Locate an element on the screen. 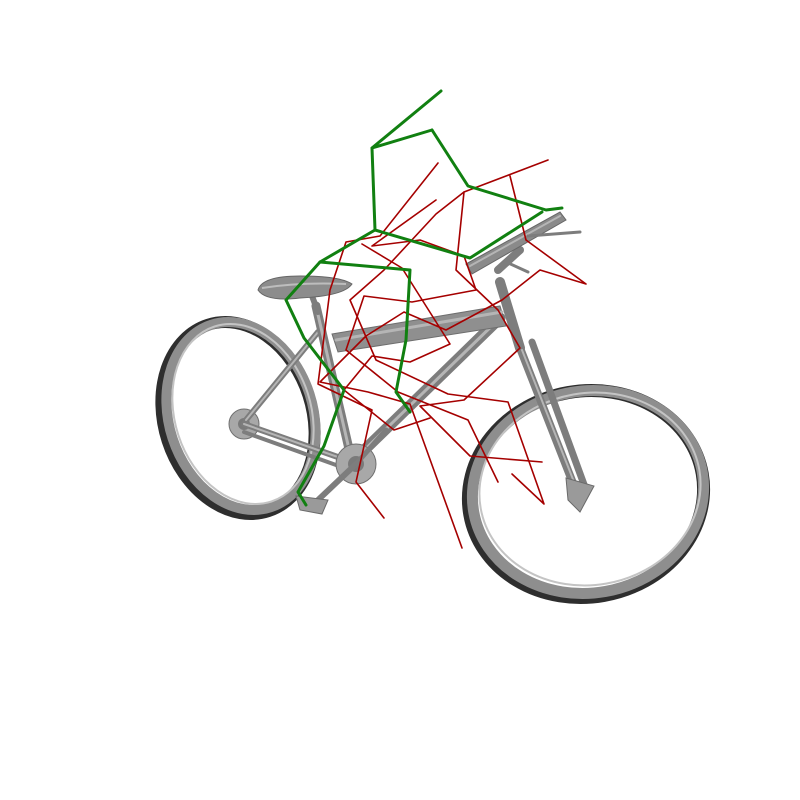 The height and width of the screenshot is (800, 800). rear-wheel is located at coordinates (238, 418).